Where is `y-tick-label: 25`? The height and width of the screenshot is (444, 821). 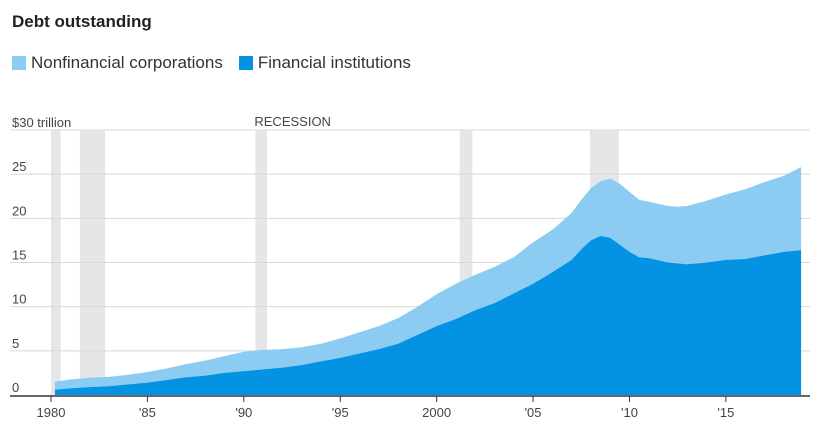
y-tick-label: 25 is located at coordinates (19, 166).